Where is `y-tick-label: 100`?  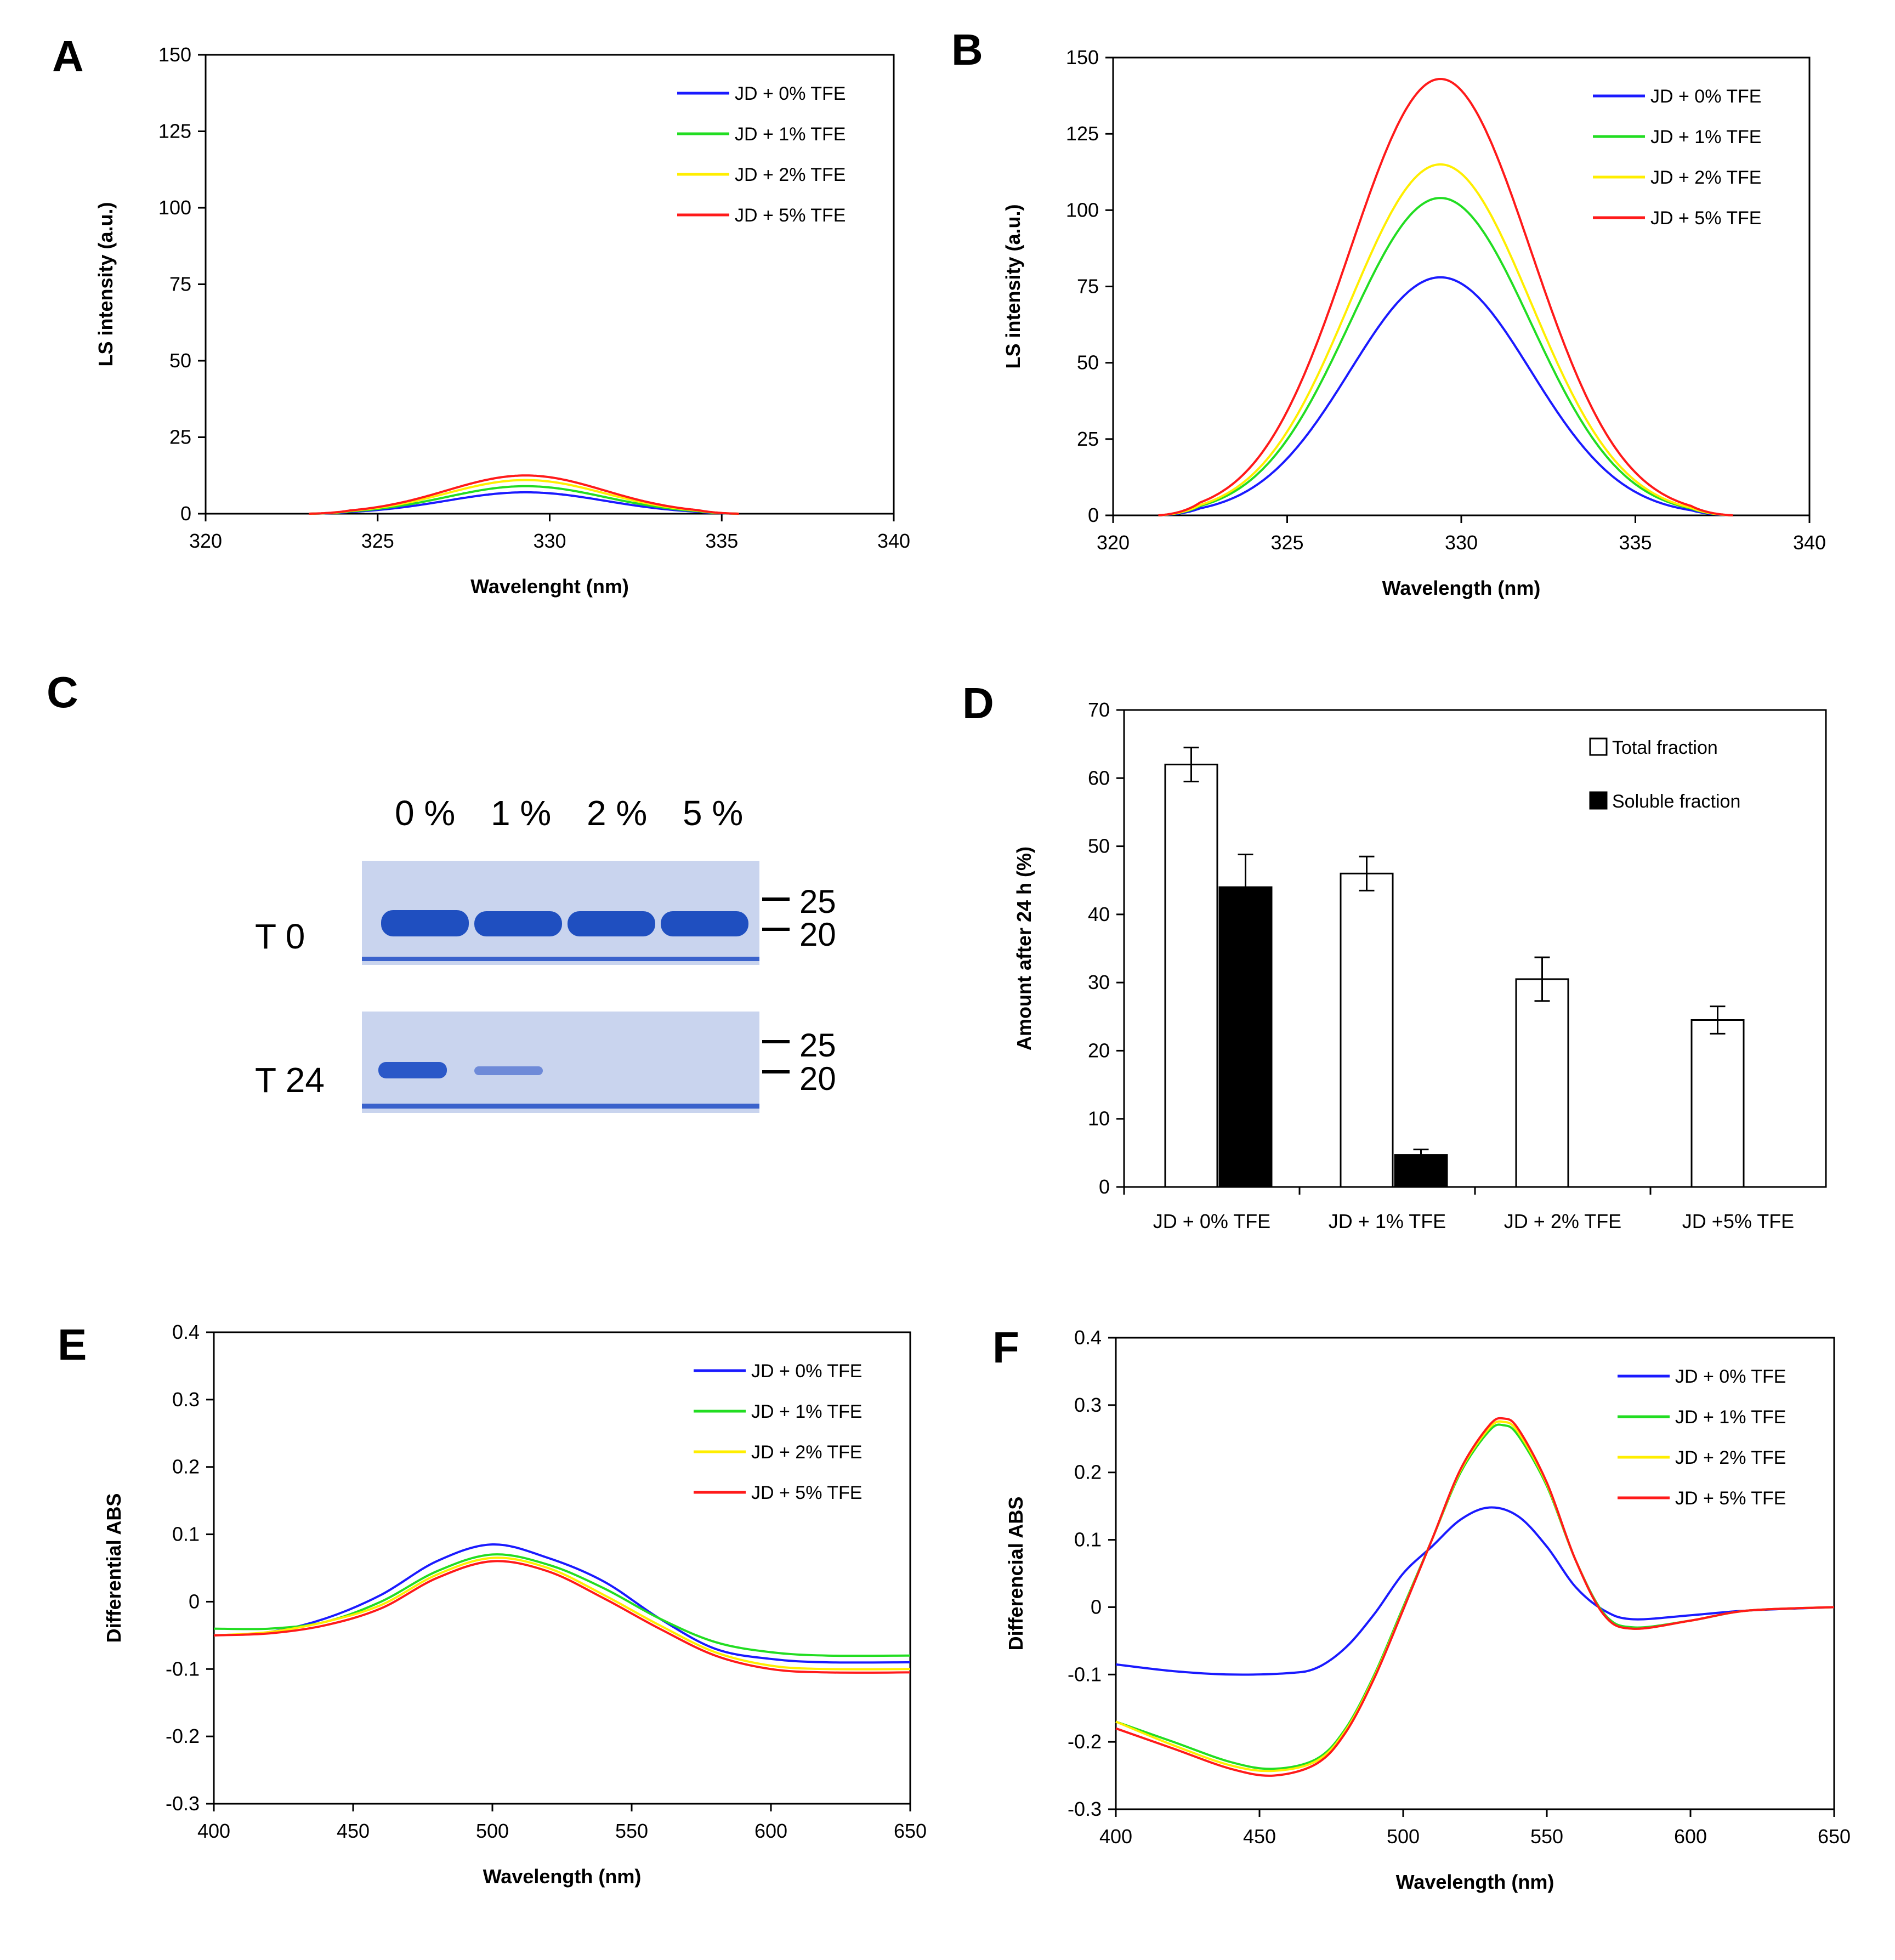 y-tick-label: 100 is located at coordinates (174, 208).